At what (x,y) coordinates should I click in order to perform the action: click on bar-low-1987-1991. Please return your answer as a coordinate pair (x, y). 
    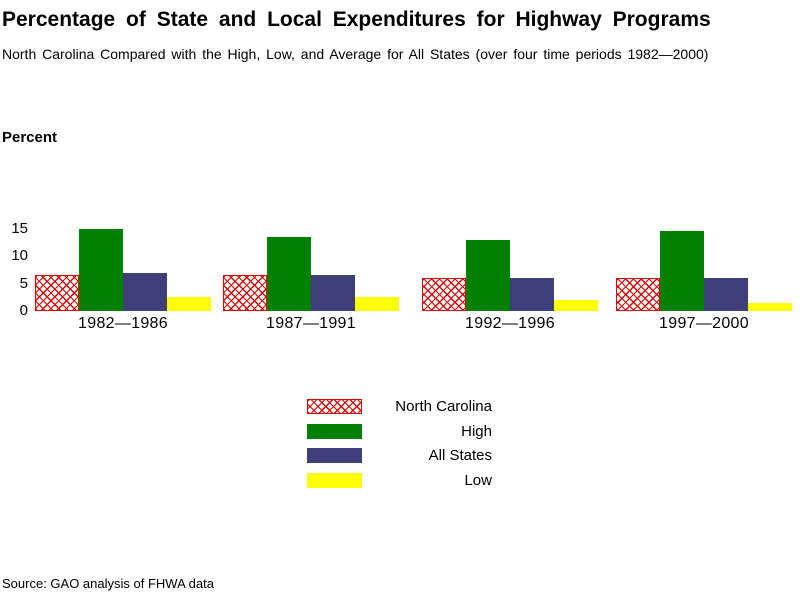
    Looking at the image, I should click on (377, 304).